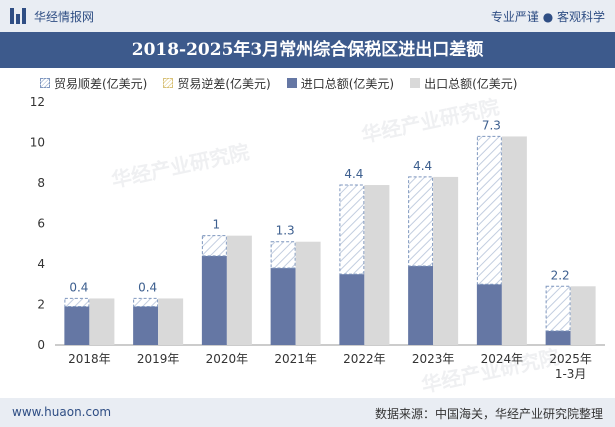  What do you see at coordinates (158, 359) in the screenshot?
I see `x-tick-label: 2019年` at bounding box center [158, 359].